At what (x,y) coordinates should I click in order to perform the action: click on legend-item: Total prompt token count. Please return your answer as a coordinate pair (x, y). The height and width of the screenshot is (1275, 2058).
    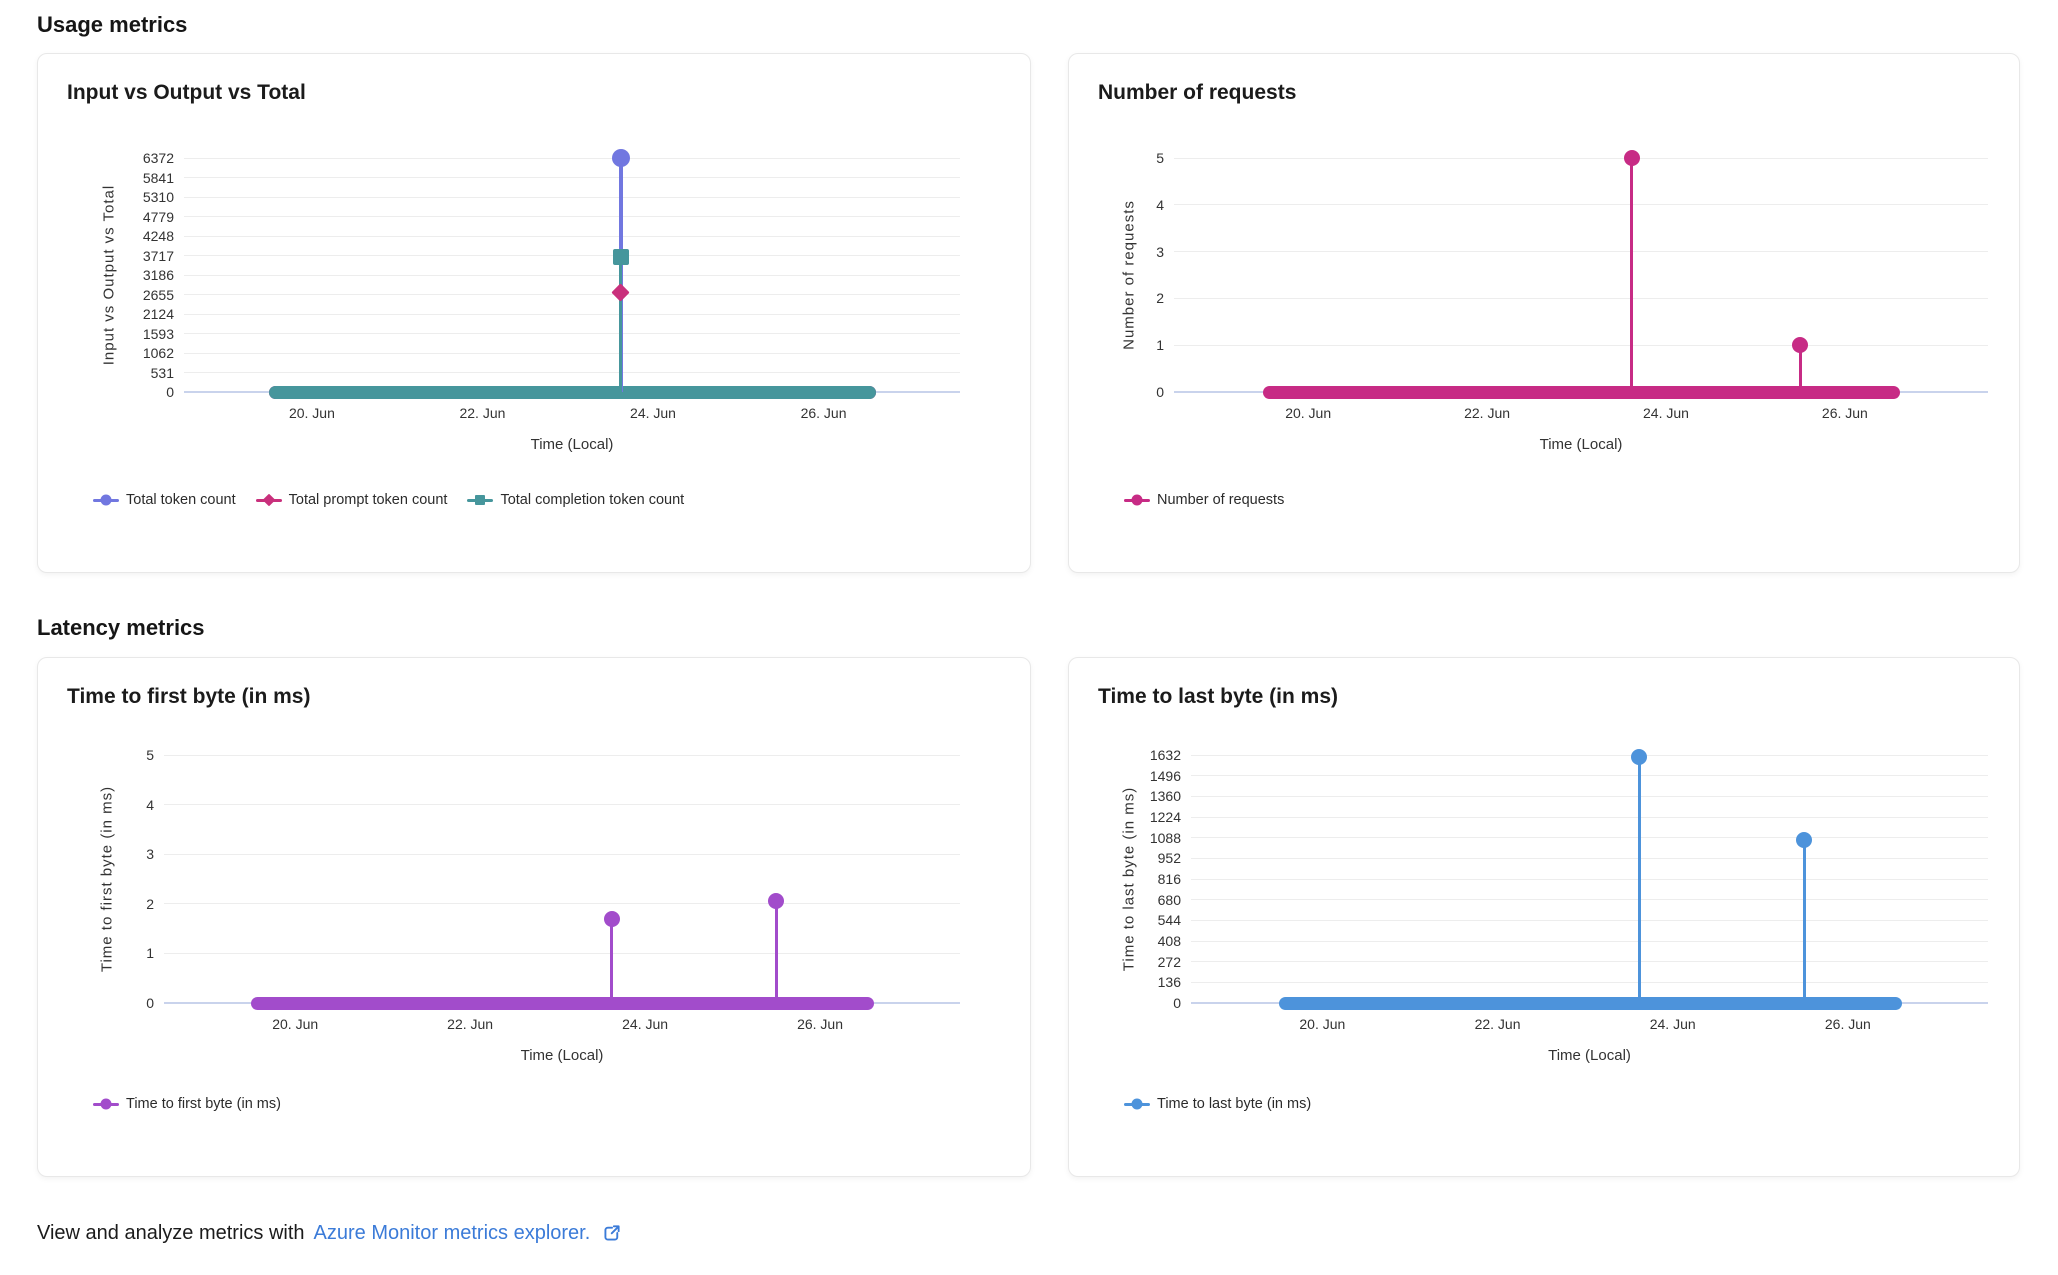
    Looking at the image, I should click on (351, 500).